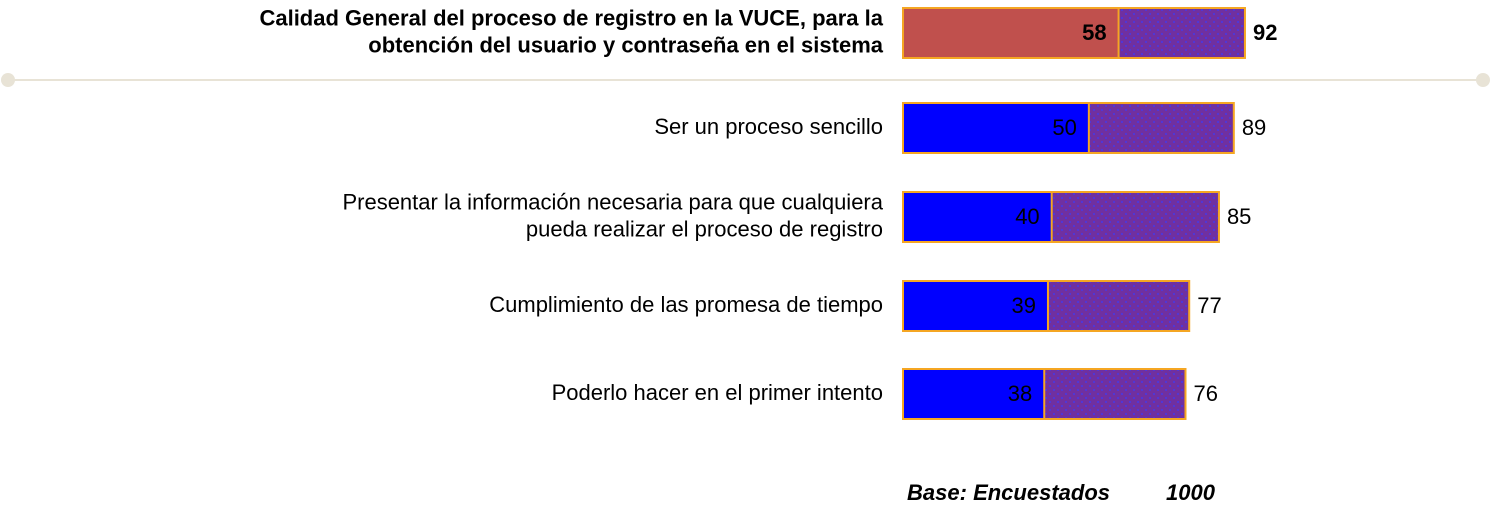 This screenshot has width=1491, height=509. I want to click on total-label: 92, so click(1265, 32).